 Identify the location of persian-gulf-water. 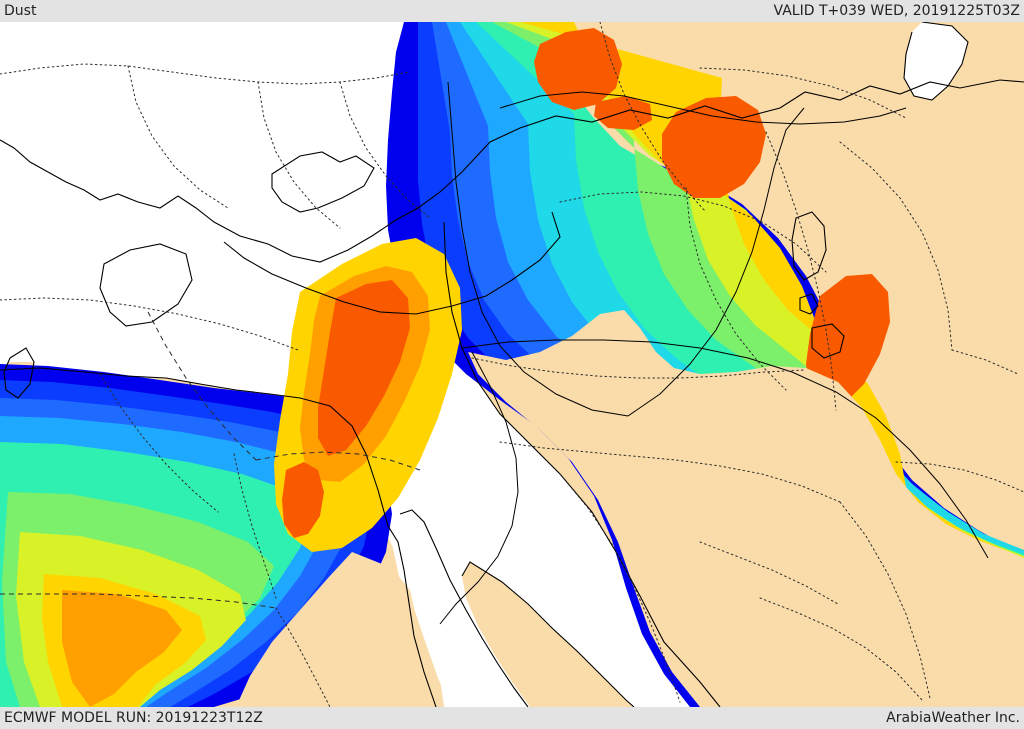
(936, 61).